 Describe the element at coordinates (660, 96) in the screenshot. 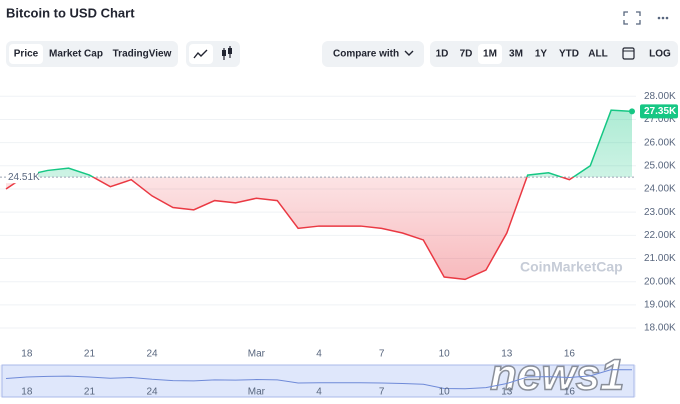

I see `y-tick-label: 28.00K` at that location.